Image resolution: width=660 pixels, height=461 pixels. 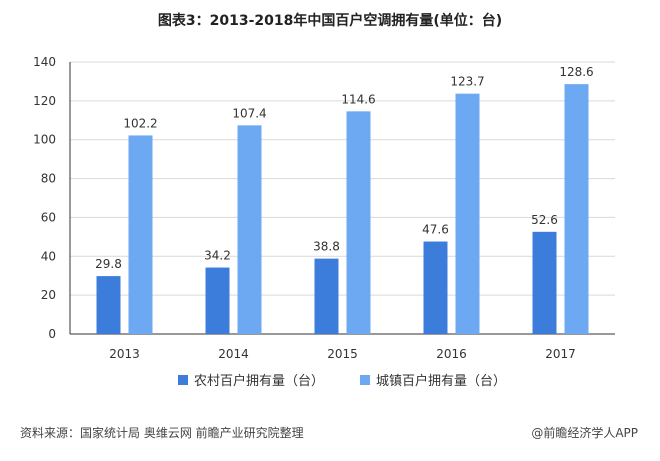 What do you see at coordinates (44, 62) in the screenshot?
I see `y-tick-label: 140` at bounding box center [44, 62].